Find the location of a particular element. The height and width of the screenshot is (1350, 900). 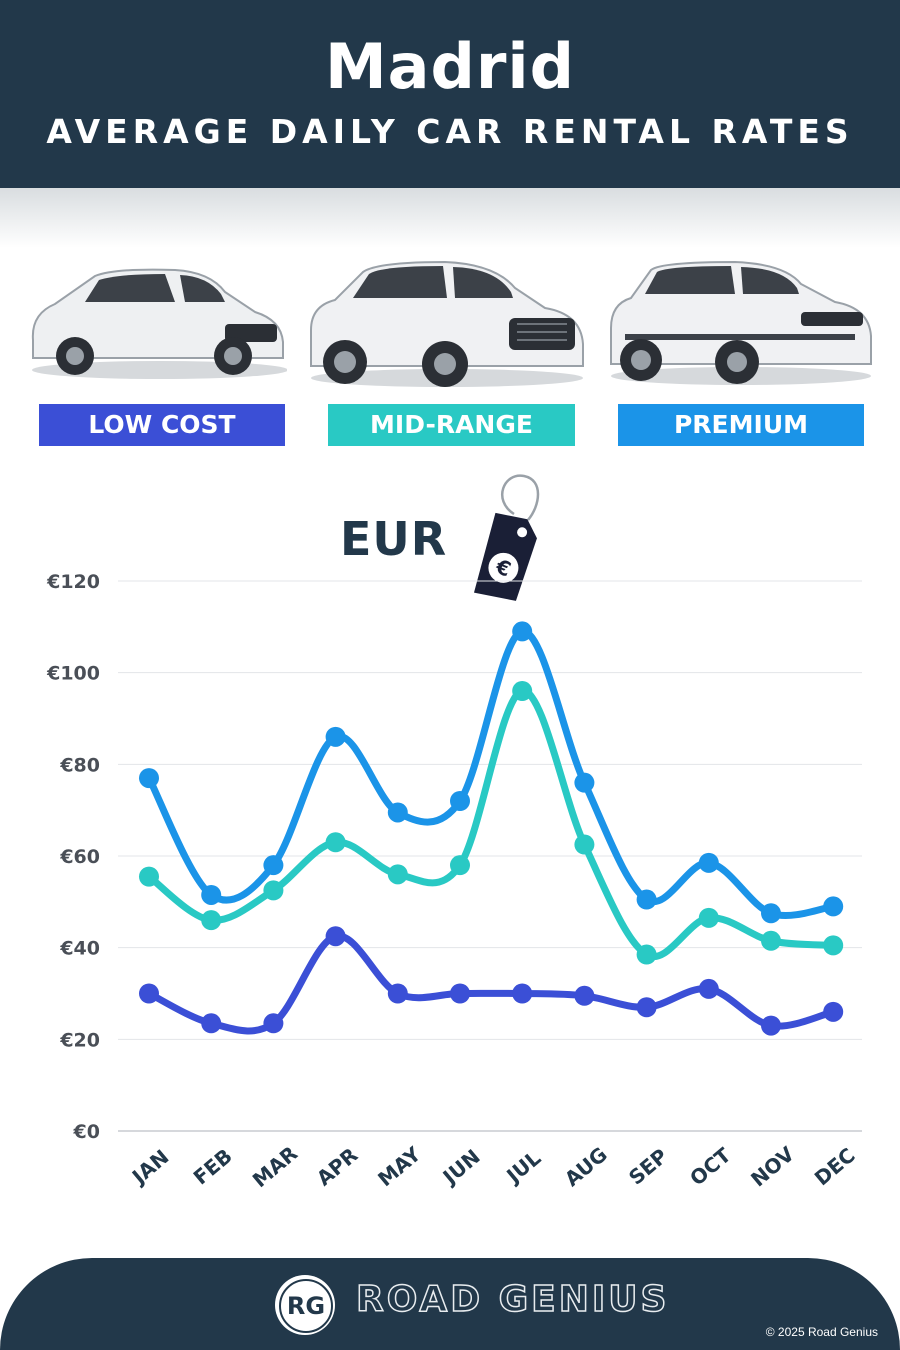

logo-badge: RG is located at coordinates (305, 1305).